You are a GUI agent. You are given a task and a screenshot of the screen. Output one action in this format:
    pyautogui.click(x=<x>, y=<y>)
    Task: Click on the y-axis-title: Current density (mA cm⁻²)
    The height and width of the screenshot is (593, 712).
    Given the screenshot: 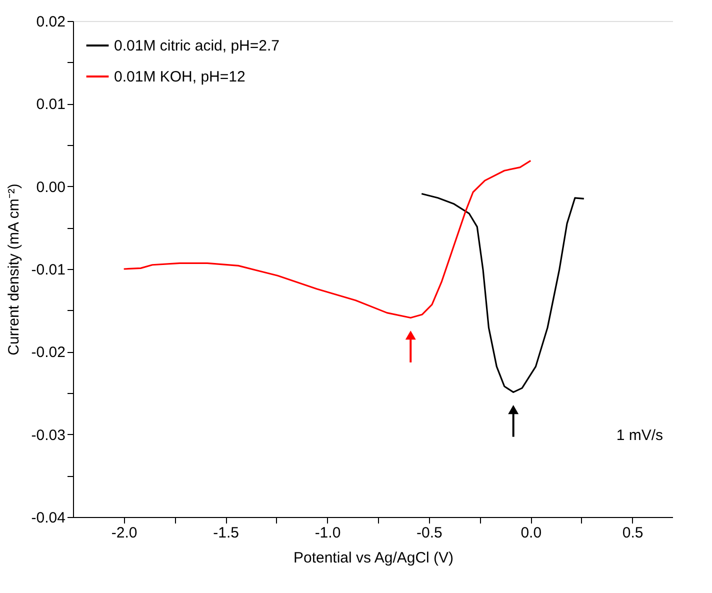 What is the action you would take?
    pyautogui.click(x=13, y=270)
    